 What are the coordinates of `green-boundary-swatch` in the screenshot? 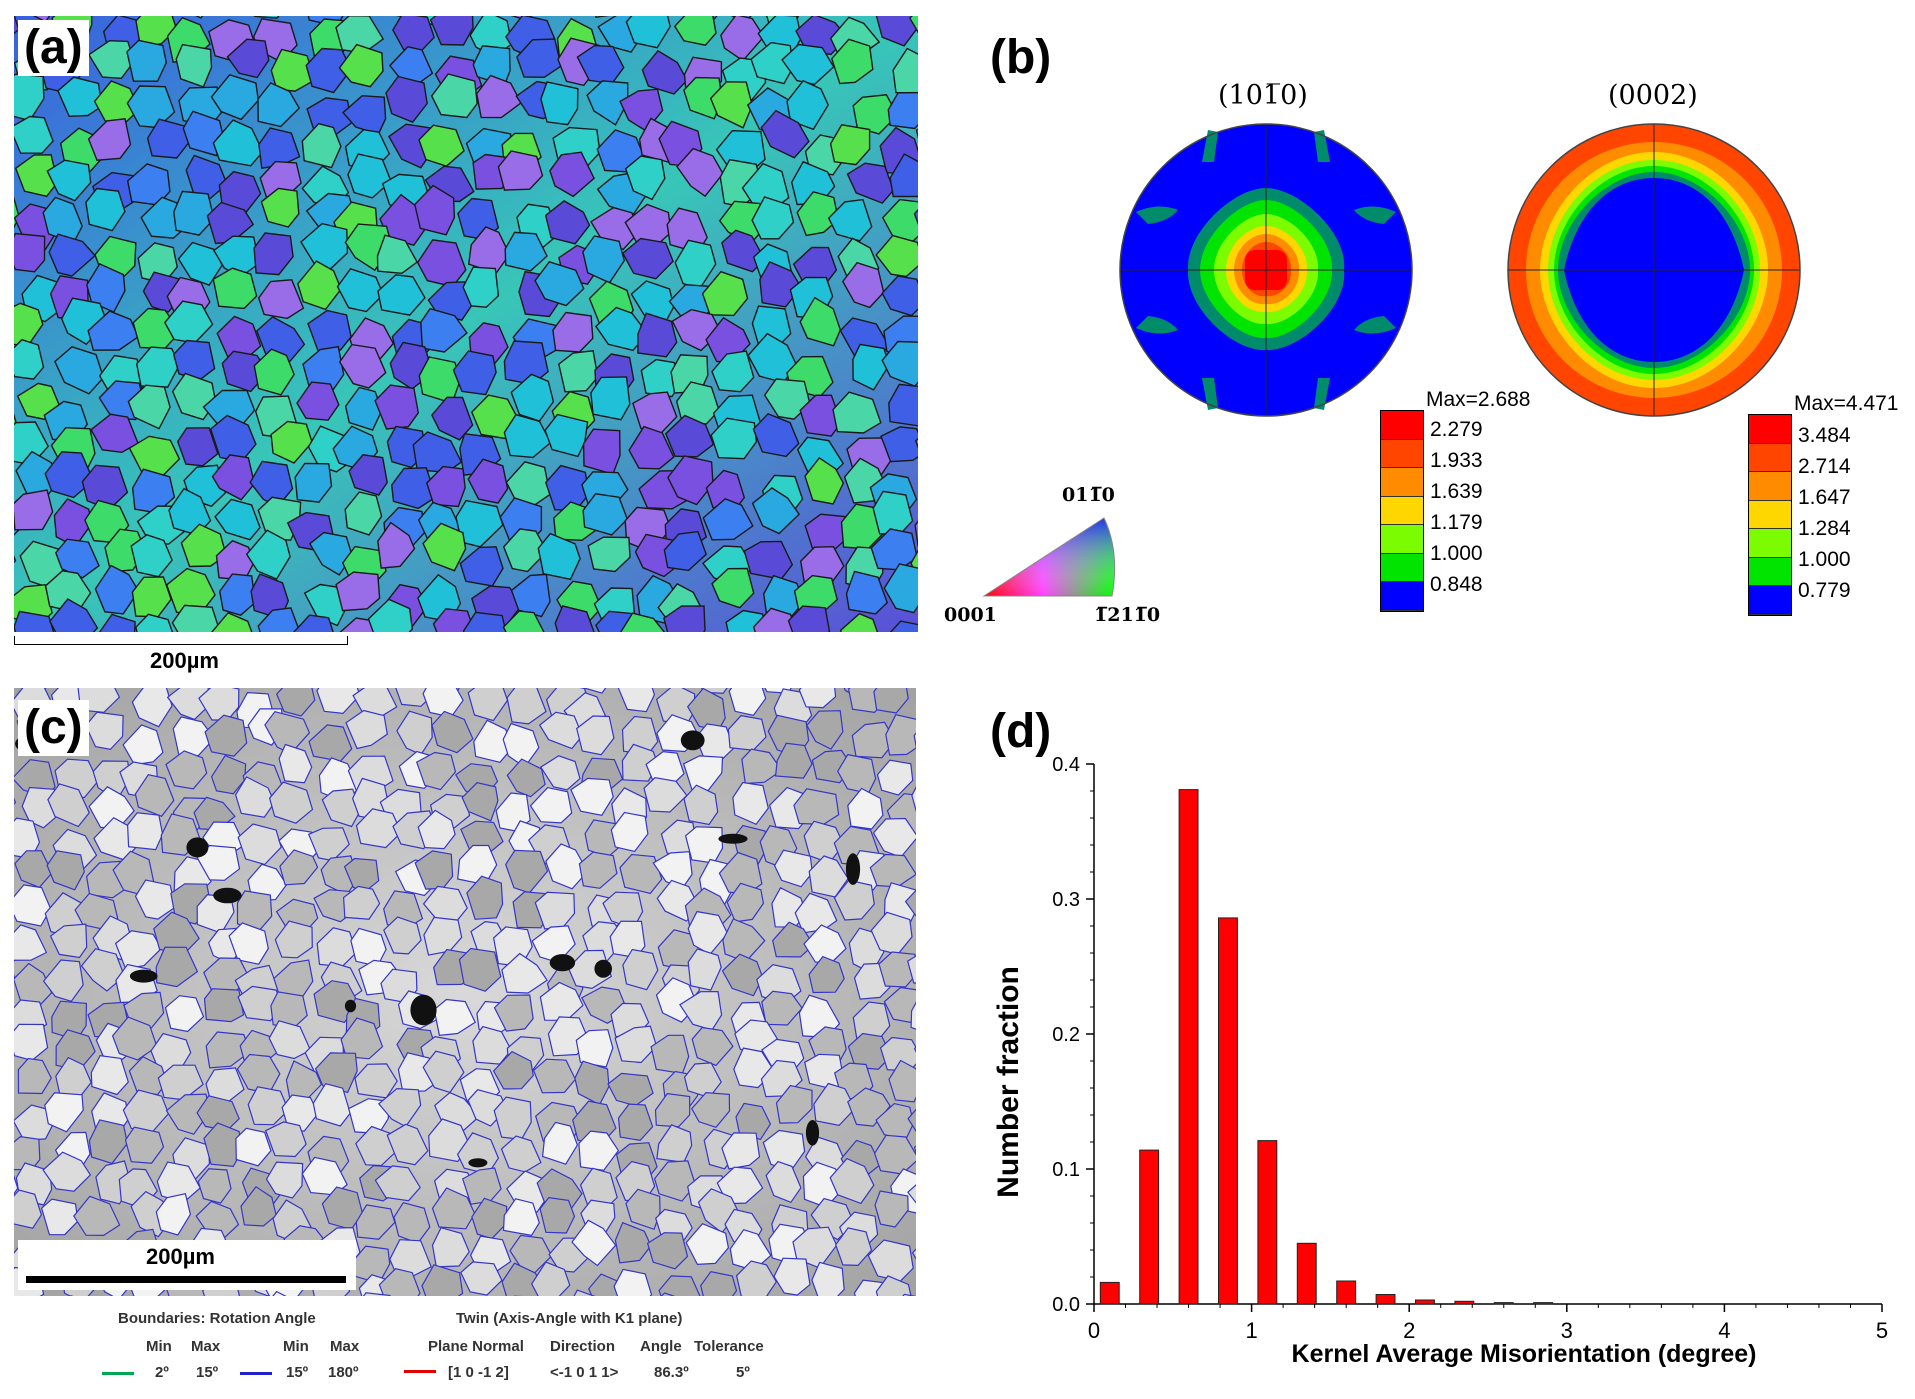 It's located at (118, 1373).